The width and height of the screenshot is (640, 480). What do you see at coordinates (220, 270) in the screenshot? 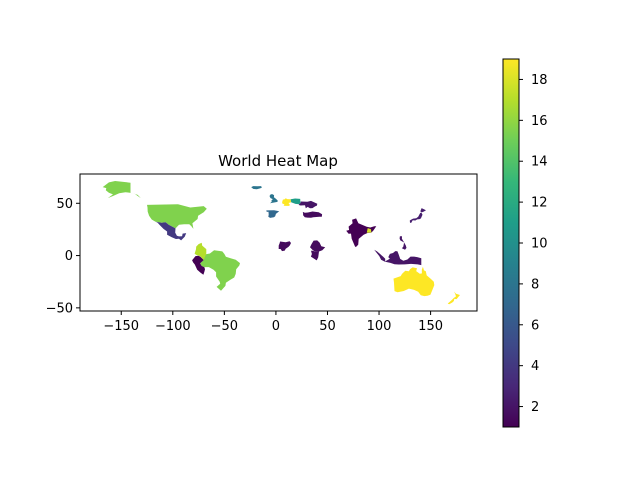
I see `region-brazil` at bounding box center [220, 270].